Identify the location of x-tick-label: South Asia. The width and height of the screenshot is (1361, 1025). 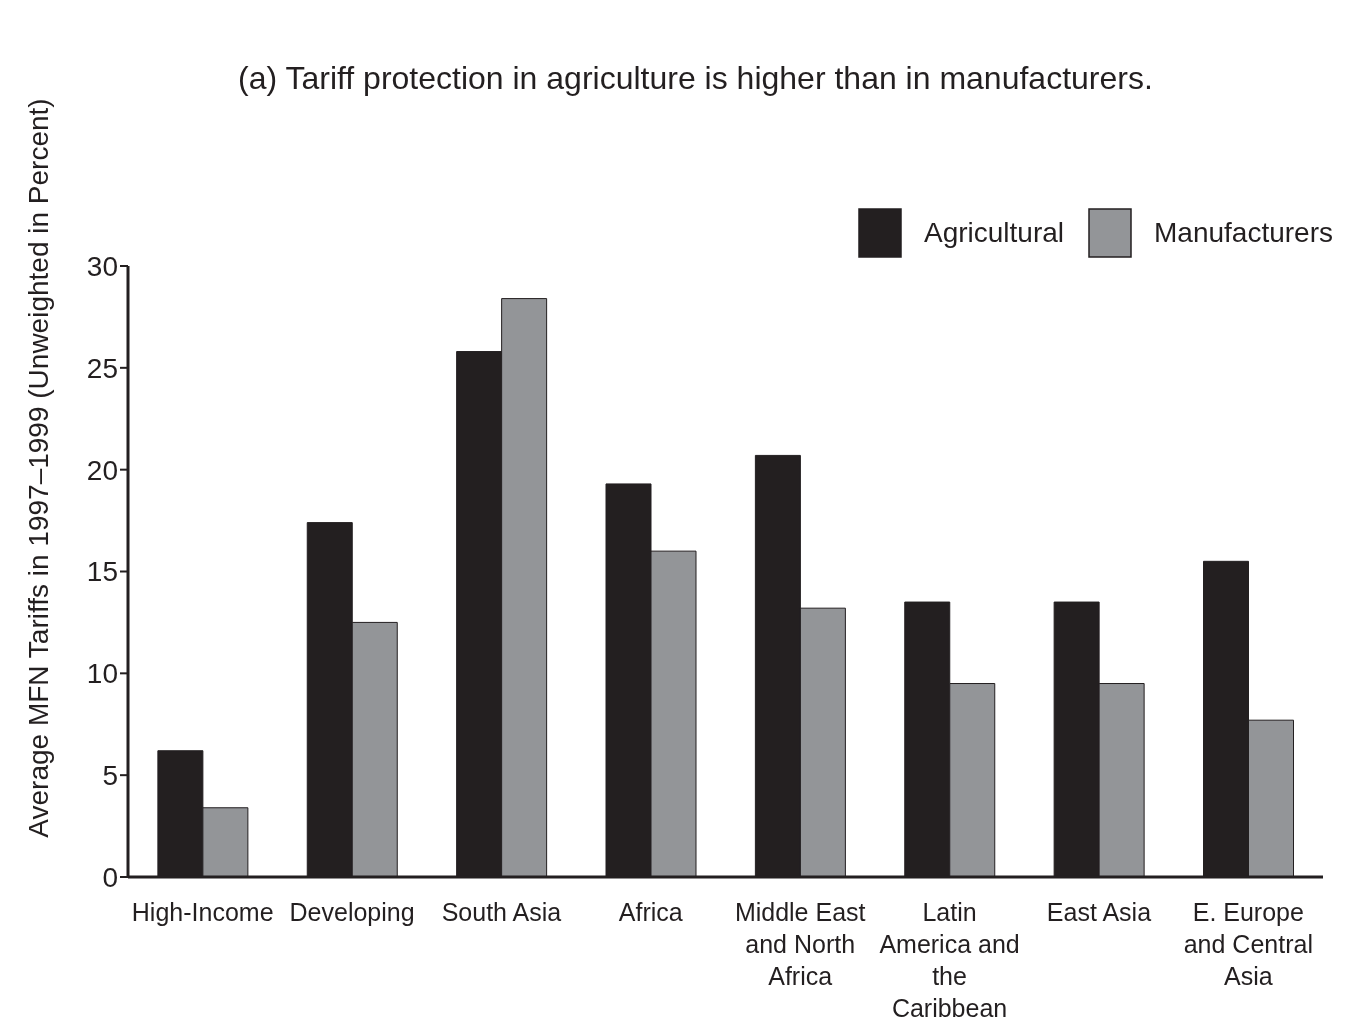
(501, 912).